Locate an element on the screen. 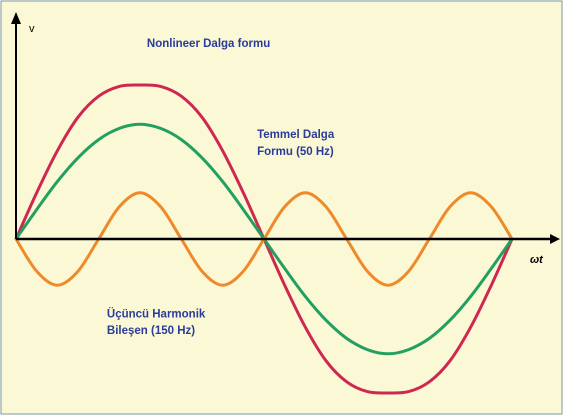 This screenshot has width=563, height=420. annotation-line: Nonlineer Dalga formu is located at coordinates (208, 44).